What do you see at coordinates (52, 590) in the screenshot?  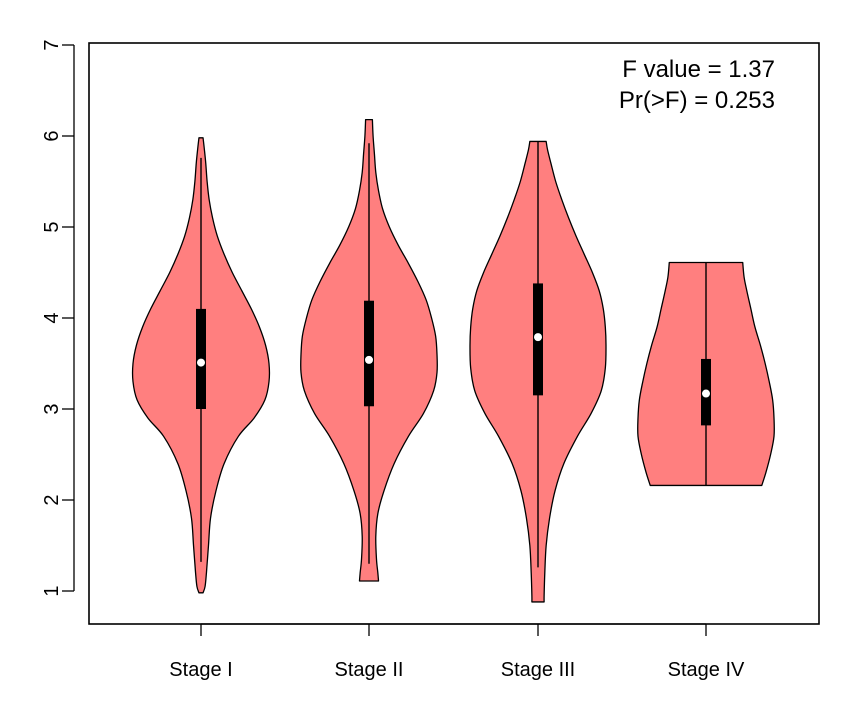 I see `y-tick-label: 1` at bounding box center [52, 590].